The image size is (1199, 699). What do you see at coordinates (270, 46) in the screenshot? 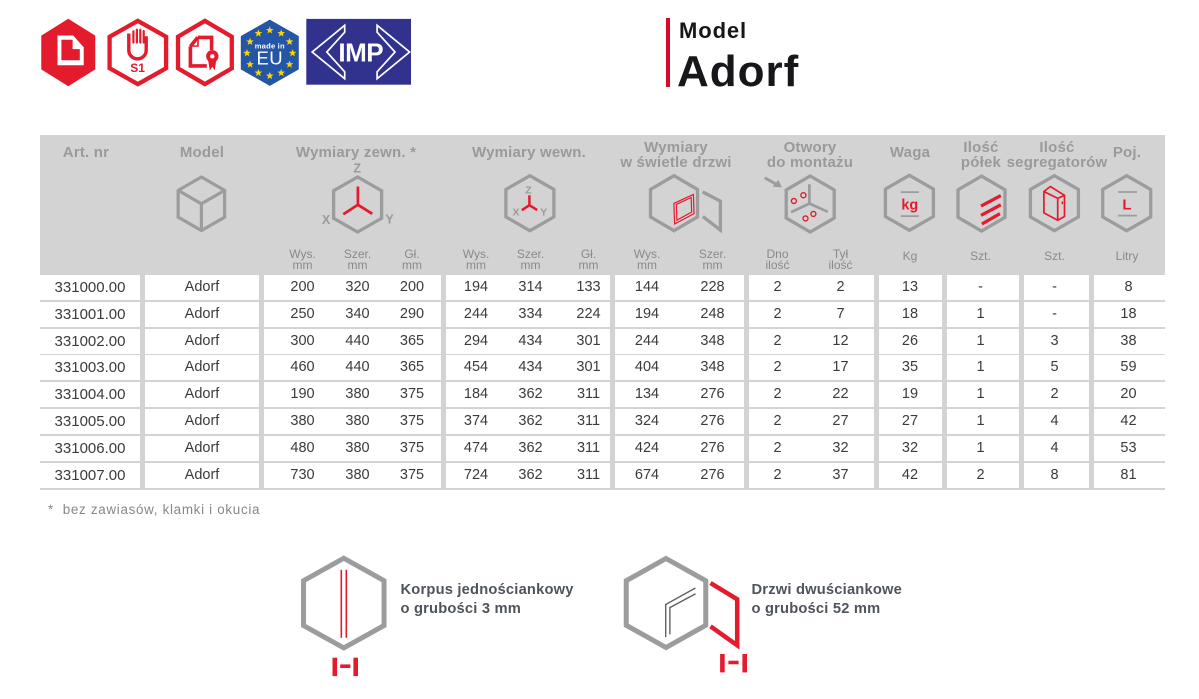
I see `svg-text: made in` at bounding box center [270, 46].